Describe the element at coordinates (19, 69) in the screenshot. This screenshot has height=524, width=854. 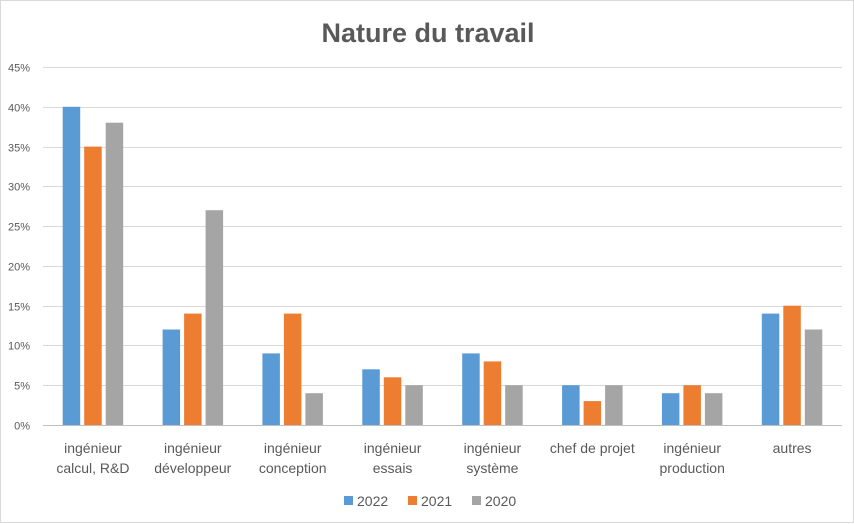
I see `y-tick-label: 45%` at that location.